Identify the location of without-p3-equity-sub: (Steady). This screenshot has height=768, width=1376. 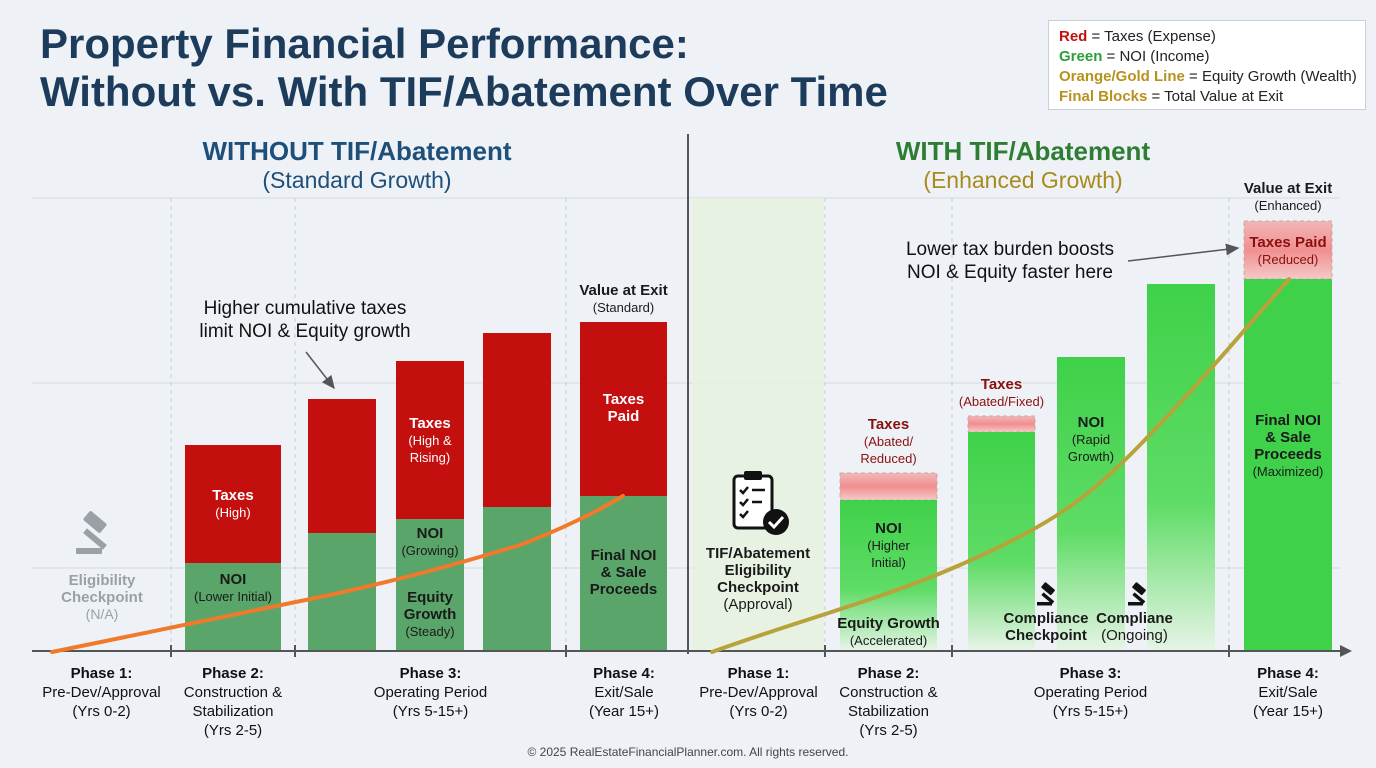
(430, 631).